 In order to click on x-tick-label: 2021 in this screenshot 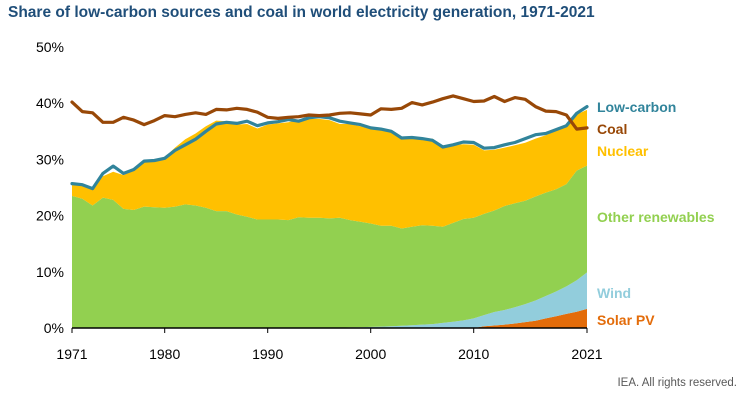, I will do `click(586, 354)`.